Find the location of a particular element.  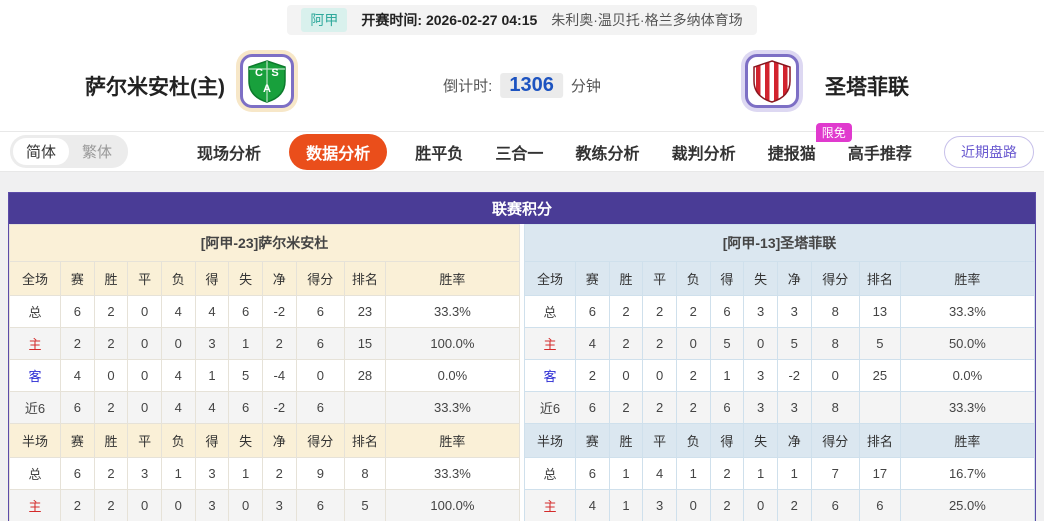

column-header-cell: 负 is located at coordinates (178, 440).